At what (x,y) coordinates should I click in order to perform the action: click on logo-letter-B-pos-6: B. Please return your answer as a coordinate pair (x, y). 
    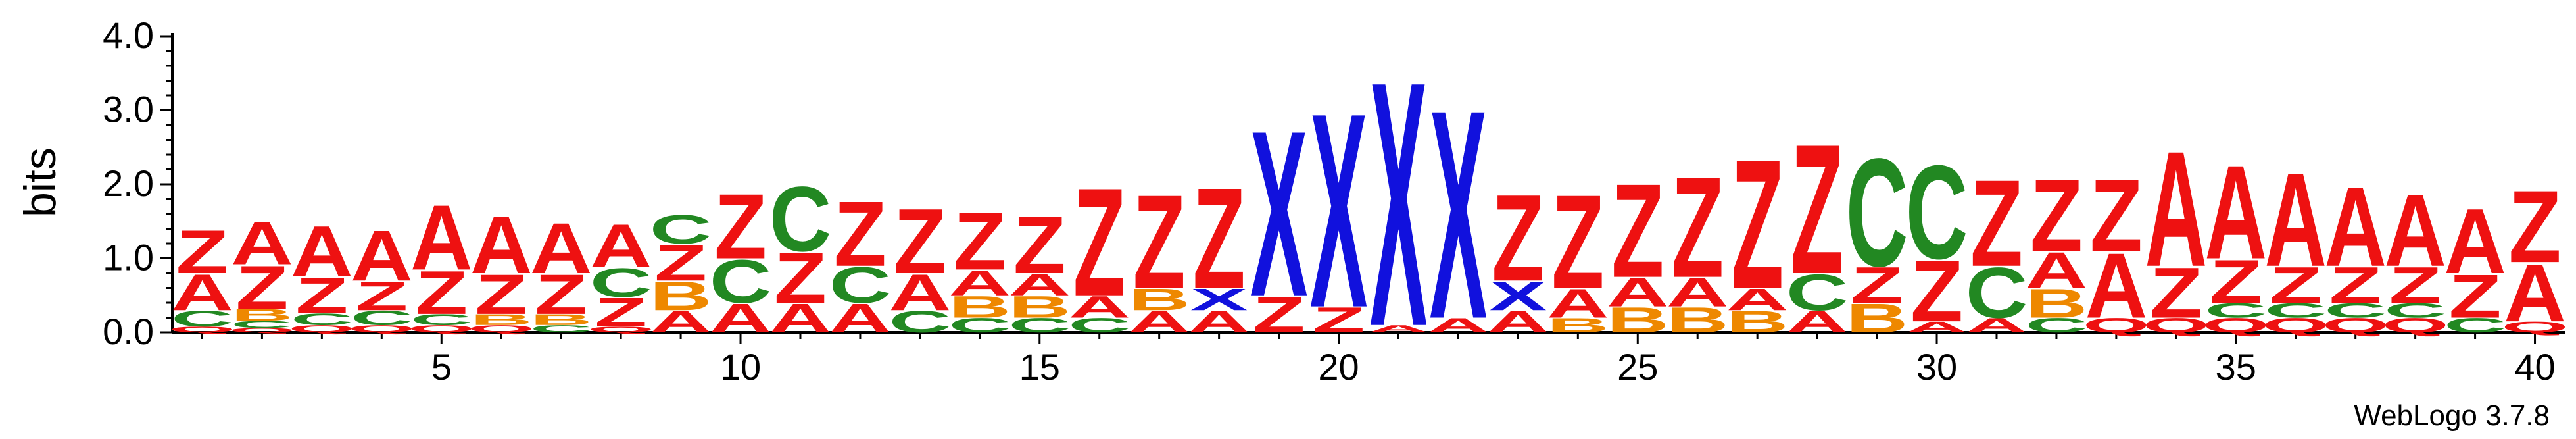
    Looking at the image, I should click on (502, 319).